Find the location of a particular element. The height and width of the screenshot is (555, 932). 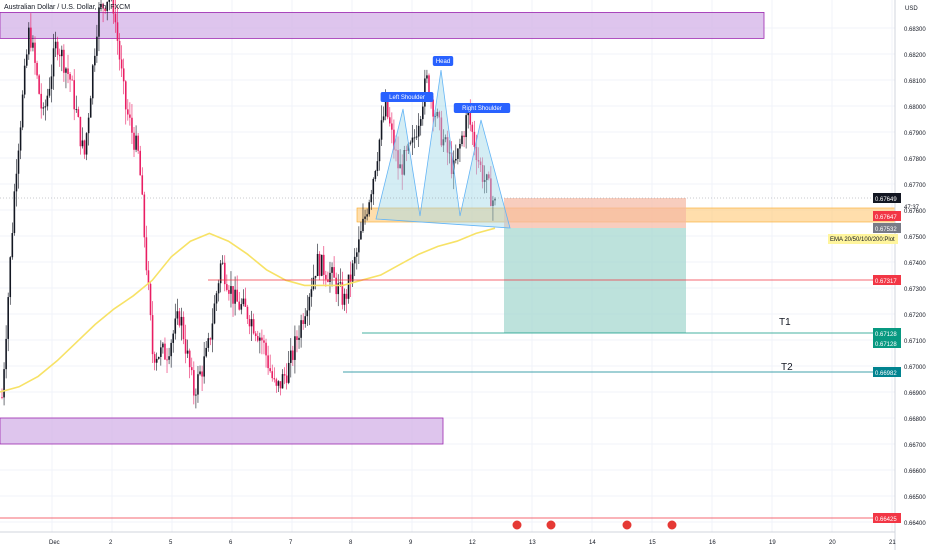

y-tick-label: 0.66800 is located at coordinates (915, 420).